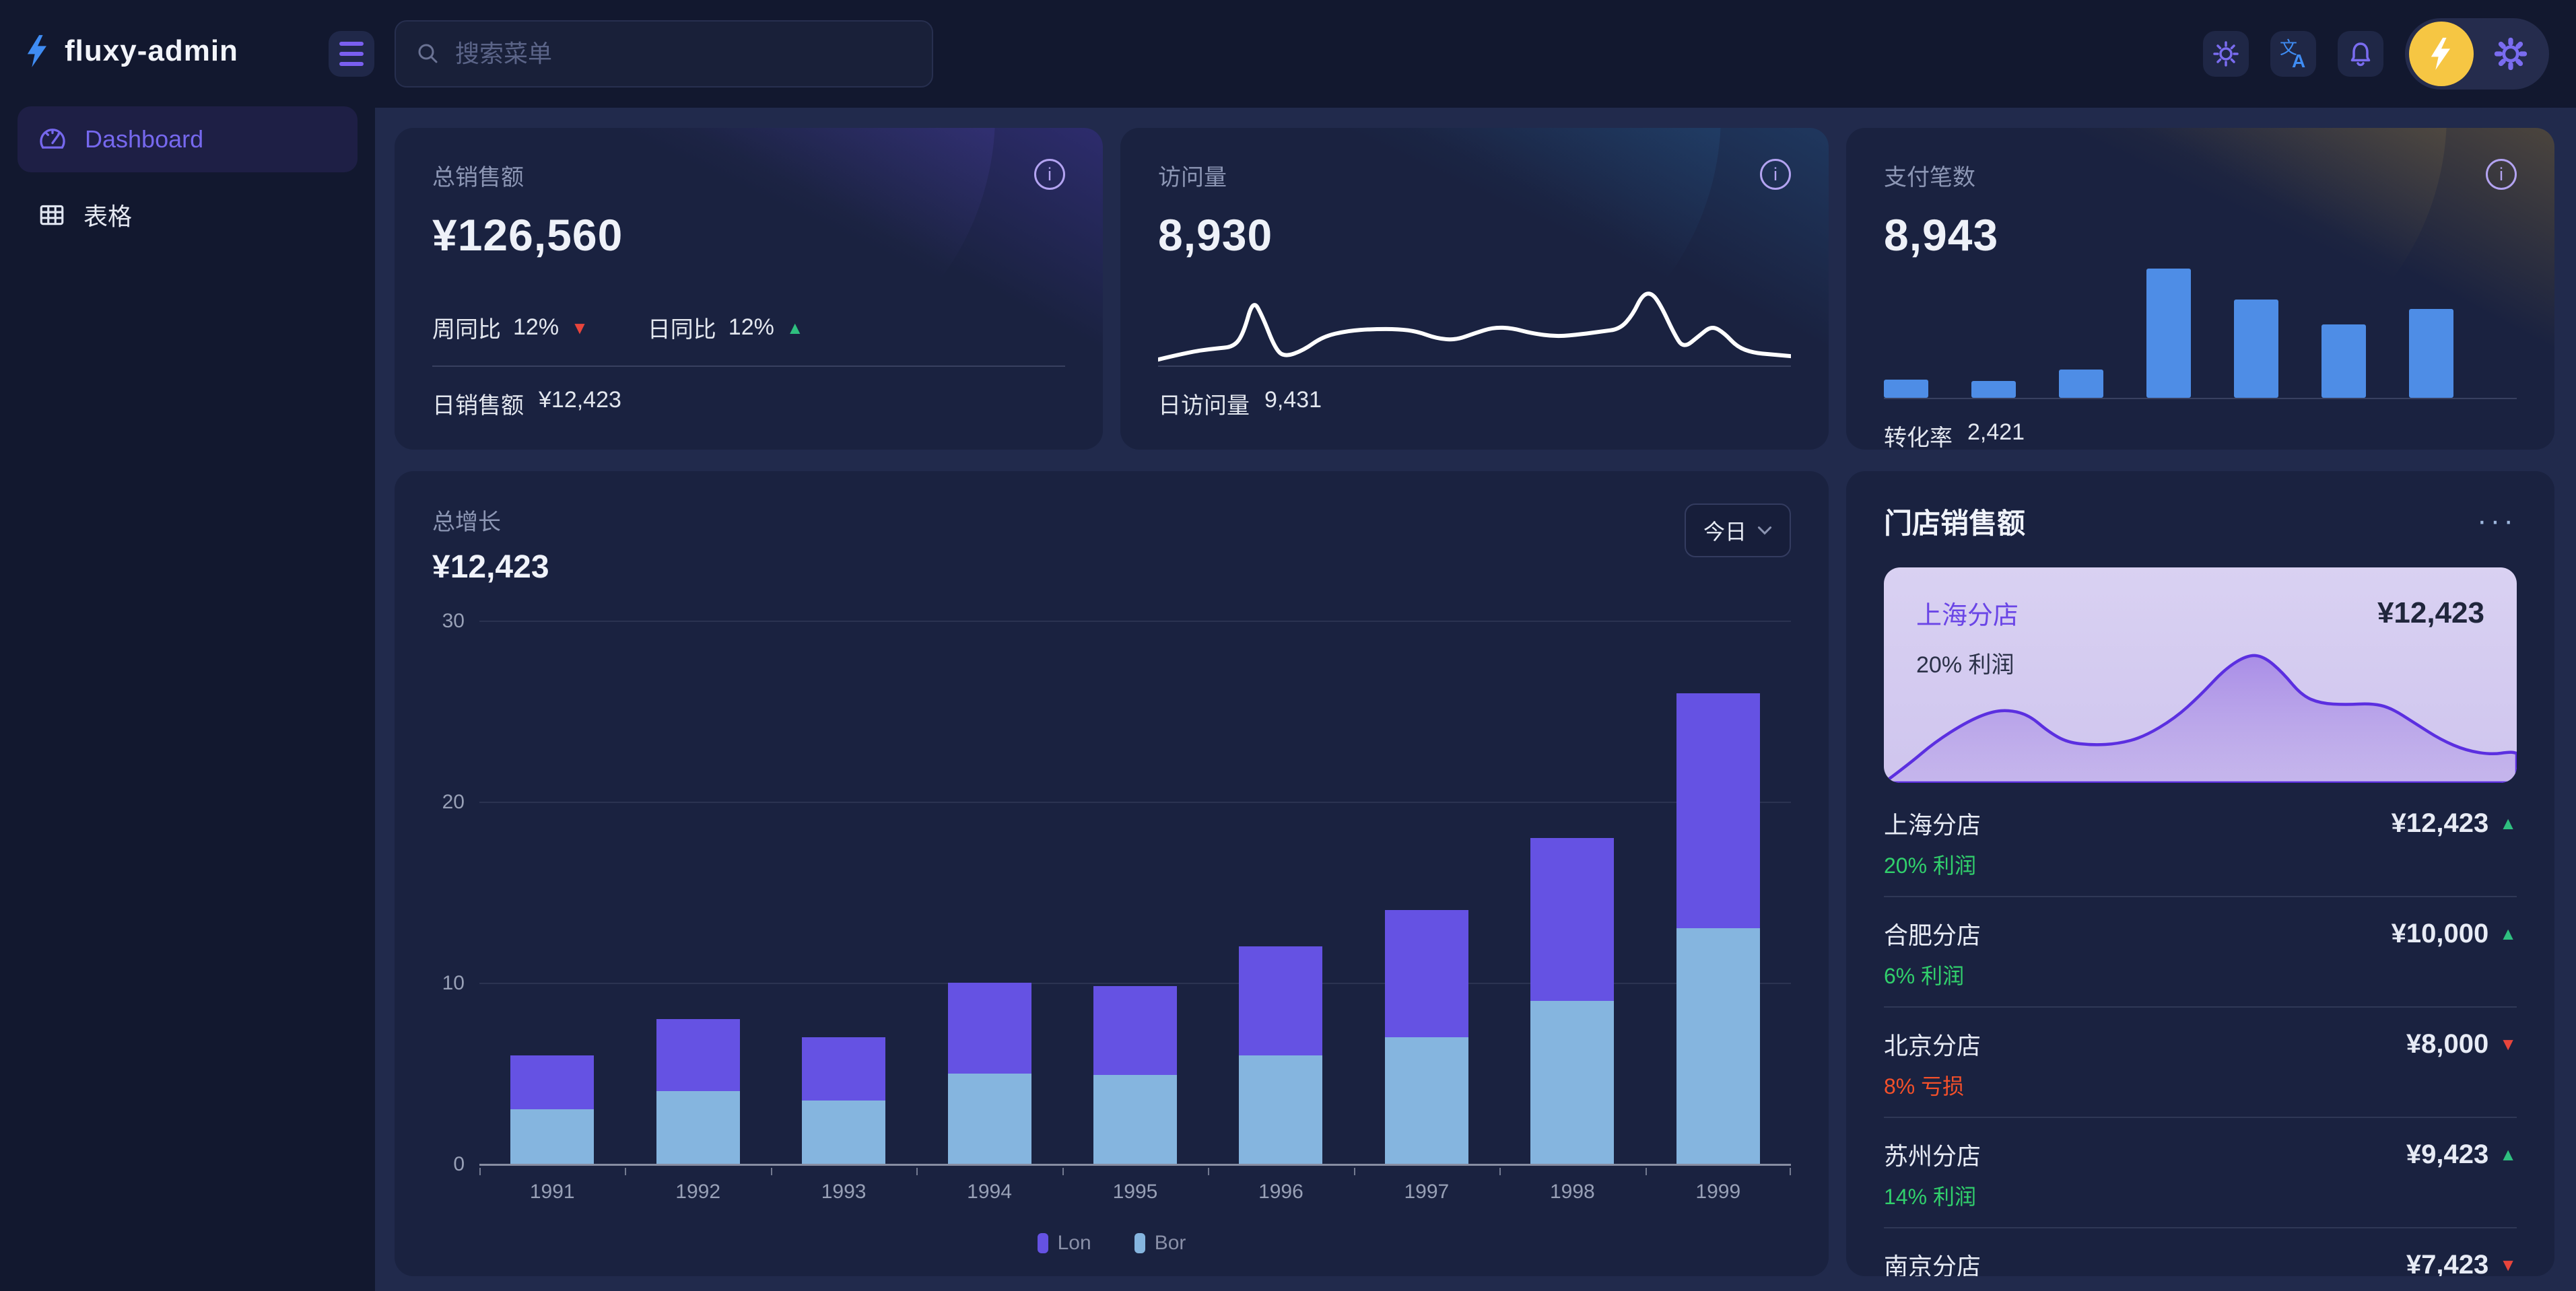  I want to click on ratio-row: 周同比 12% ▼ 日同比 12% ▲, so click(749, 327).